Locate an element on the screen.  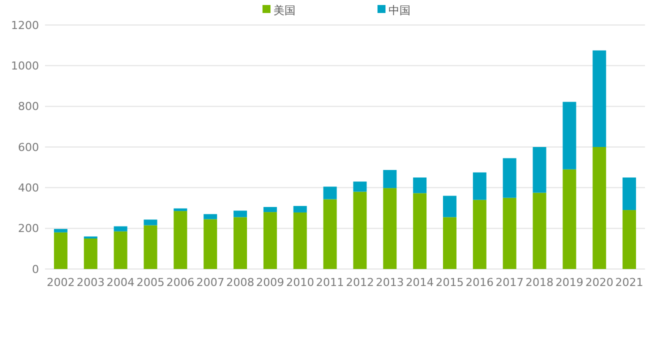
x-tick-label: 2003 is located at coordinates (90, 282).